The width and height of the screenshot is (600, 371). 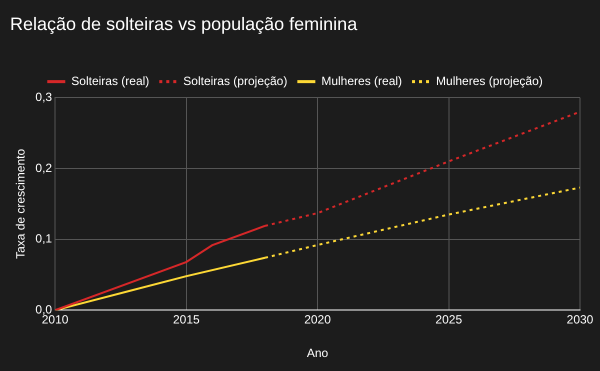 What do you see at coordinates (186, 319) in the screenshot?
I see `x-tick-label: 2015` at bounding box center [186, 319].